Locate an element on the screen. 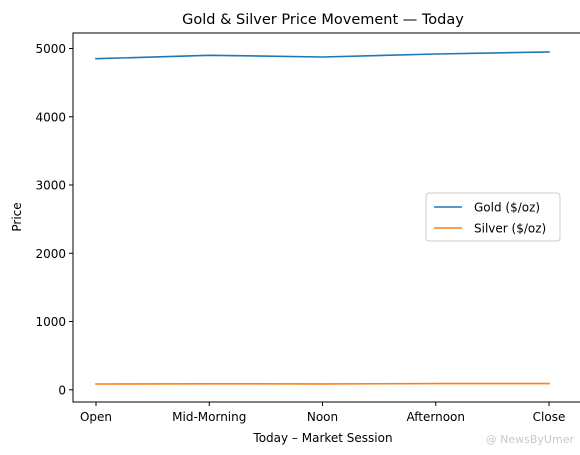 This screenshot has height=455, width=580. x-axis: Open Mid-Morning Noon Afternoon Close is located at coordinates (322, 413).